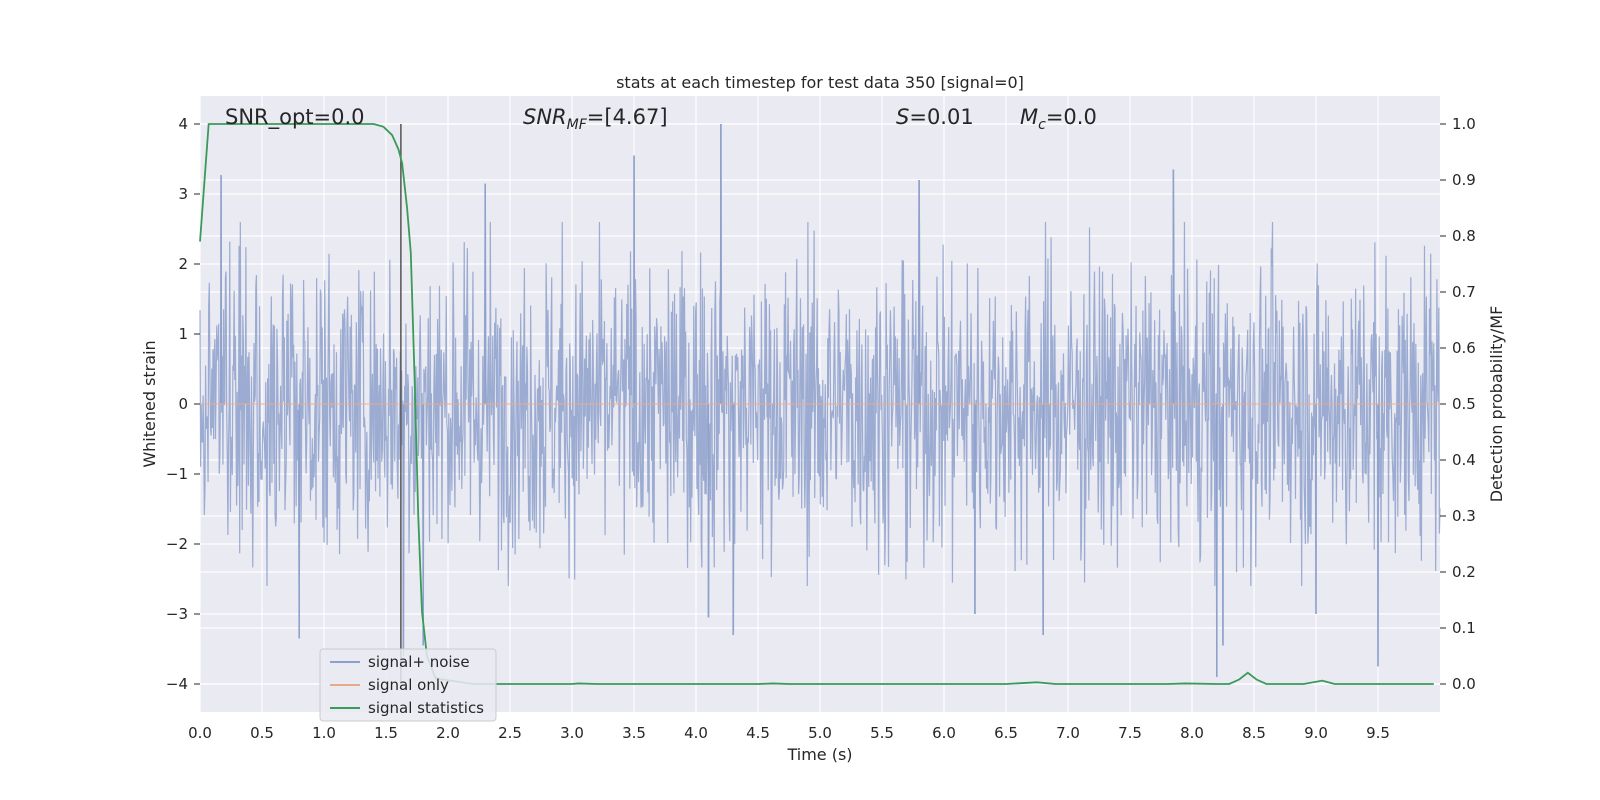  Describe the element at coordinates (1254, 733) in the screenshot. I see `x-tick-label: 8.5` at that location.